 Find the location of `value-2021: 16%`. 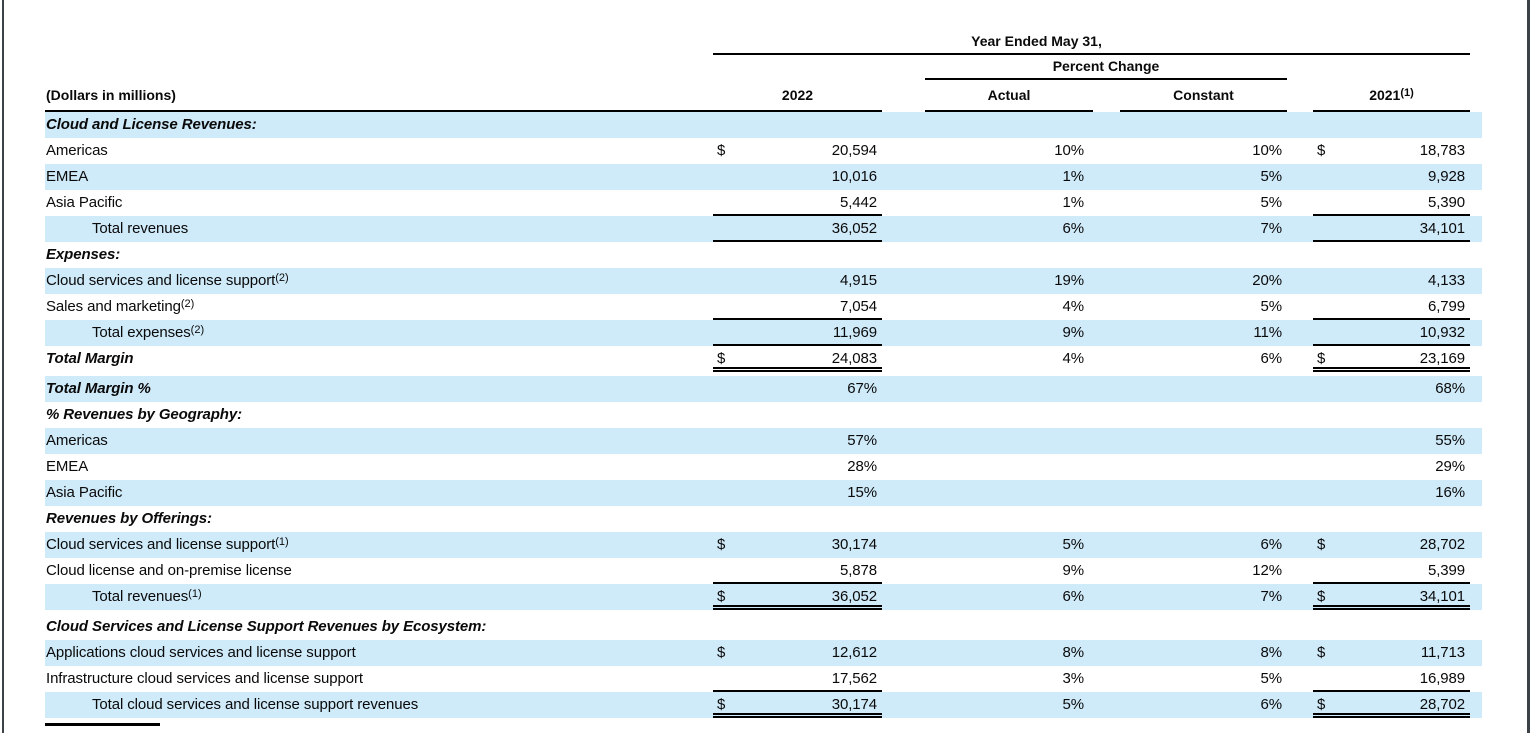

value-2021: 16% is located at coordinates (1450, 492).